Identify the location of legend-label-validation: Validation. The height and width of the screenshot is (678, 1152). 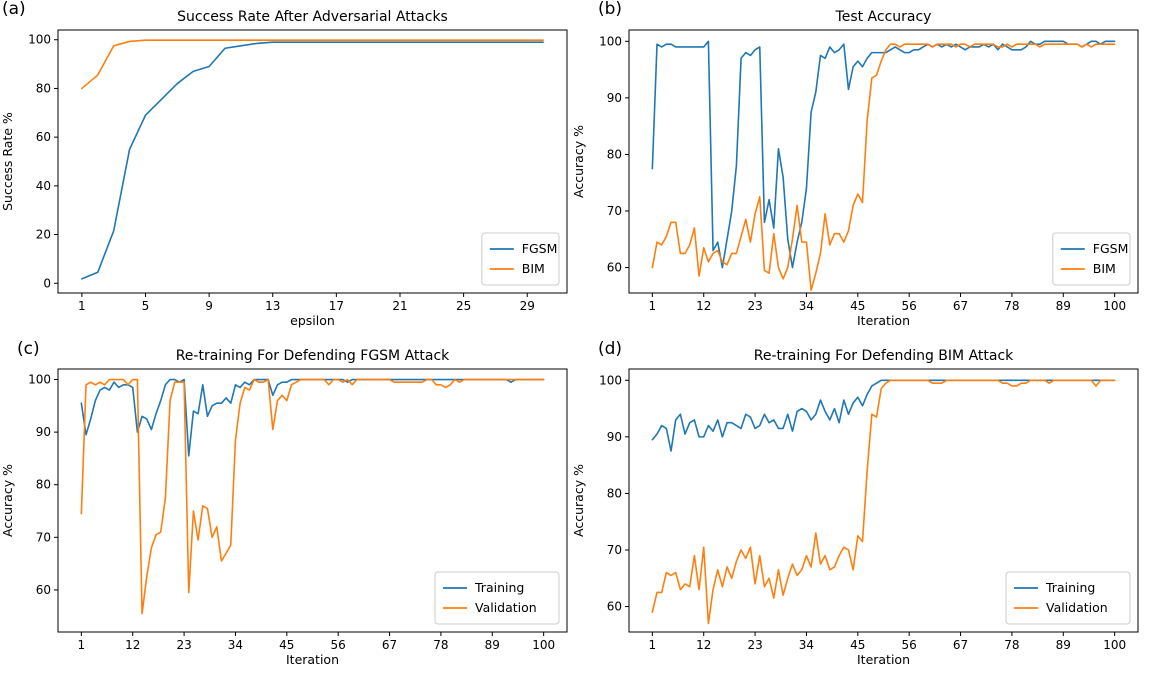
(506, 607).